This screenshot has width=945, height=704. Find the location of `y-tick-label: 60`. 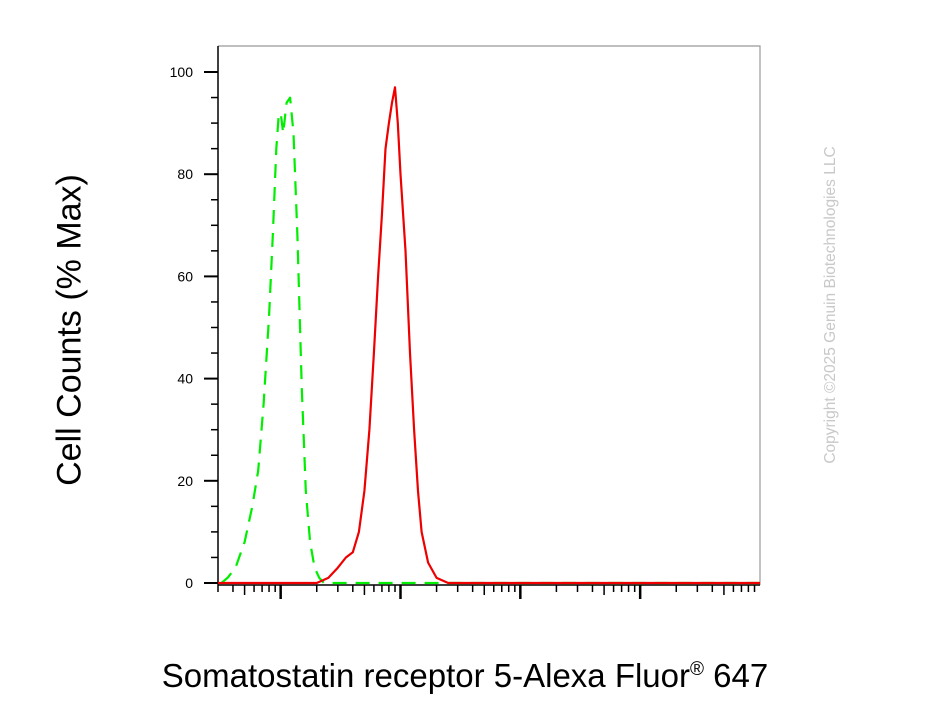

y-tick-label: 60 is located at coordinates (185, 276).